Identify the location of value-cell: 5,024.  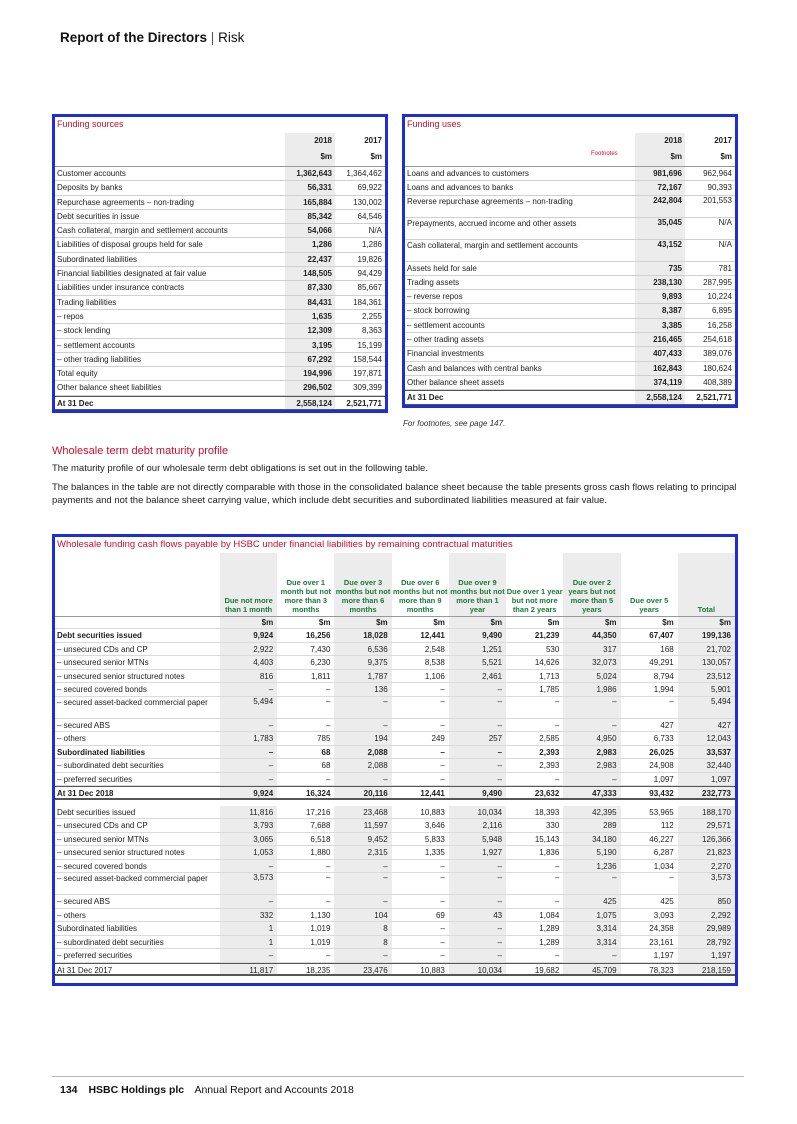
(592, 675).